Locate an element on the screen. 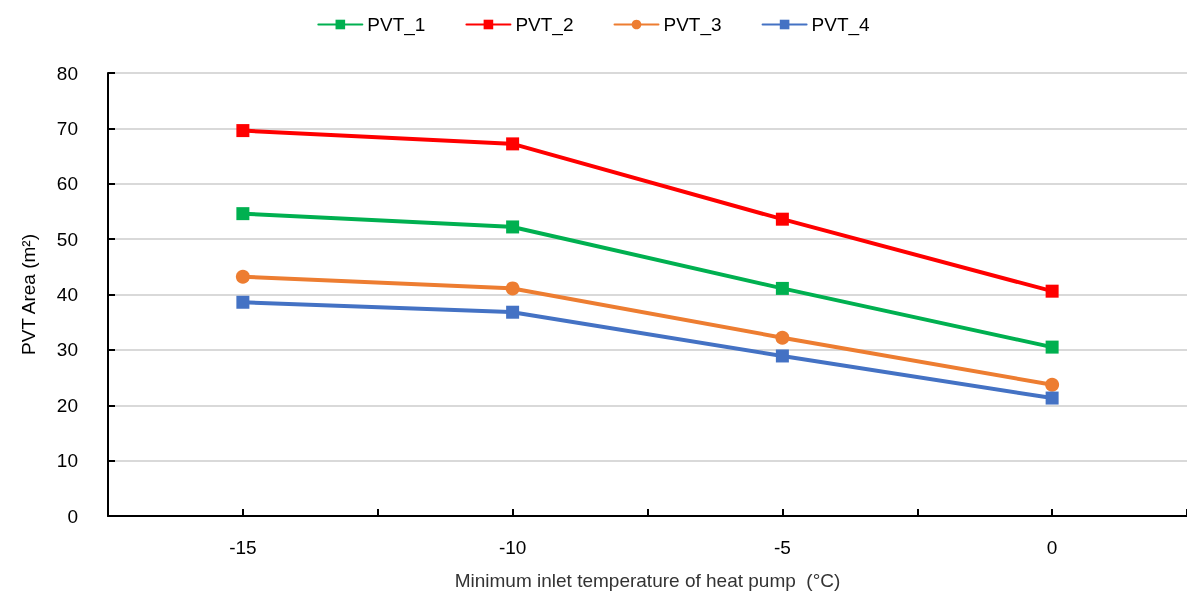 Image resolution: width=1187 pixels, height=606 pixels. y-tick-label: 0 is located at coordinates (72, 516).